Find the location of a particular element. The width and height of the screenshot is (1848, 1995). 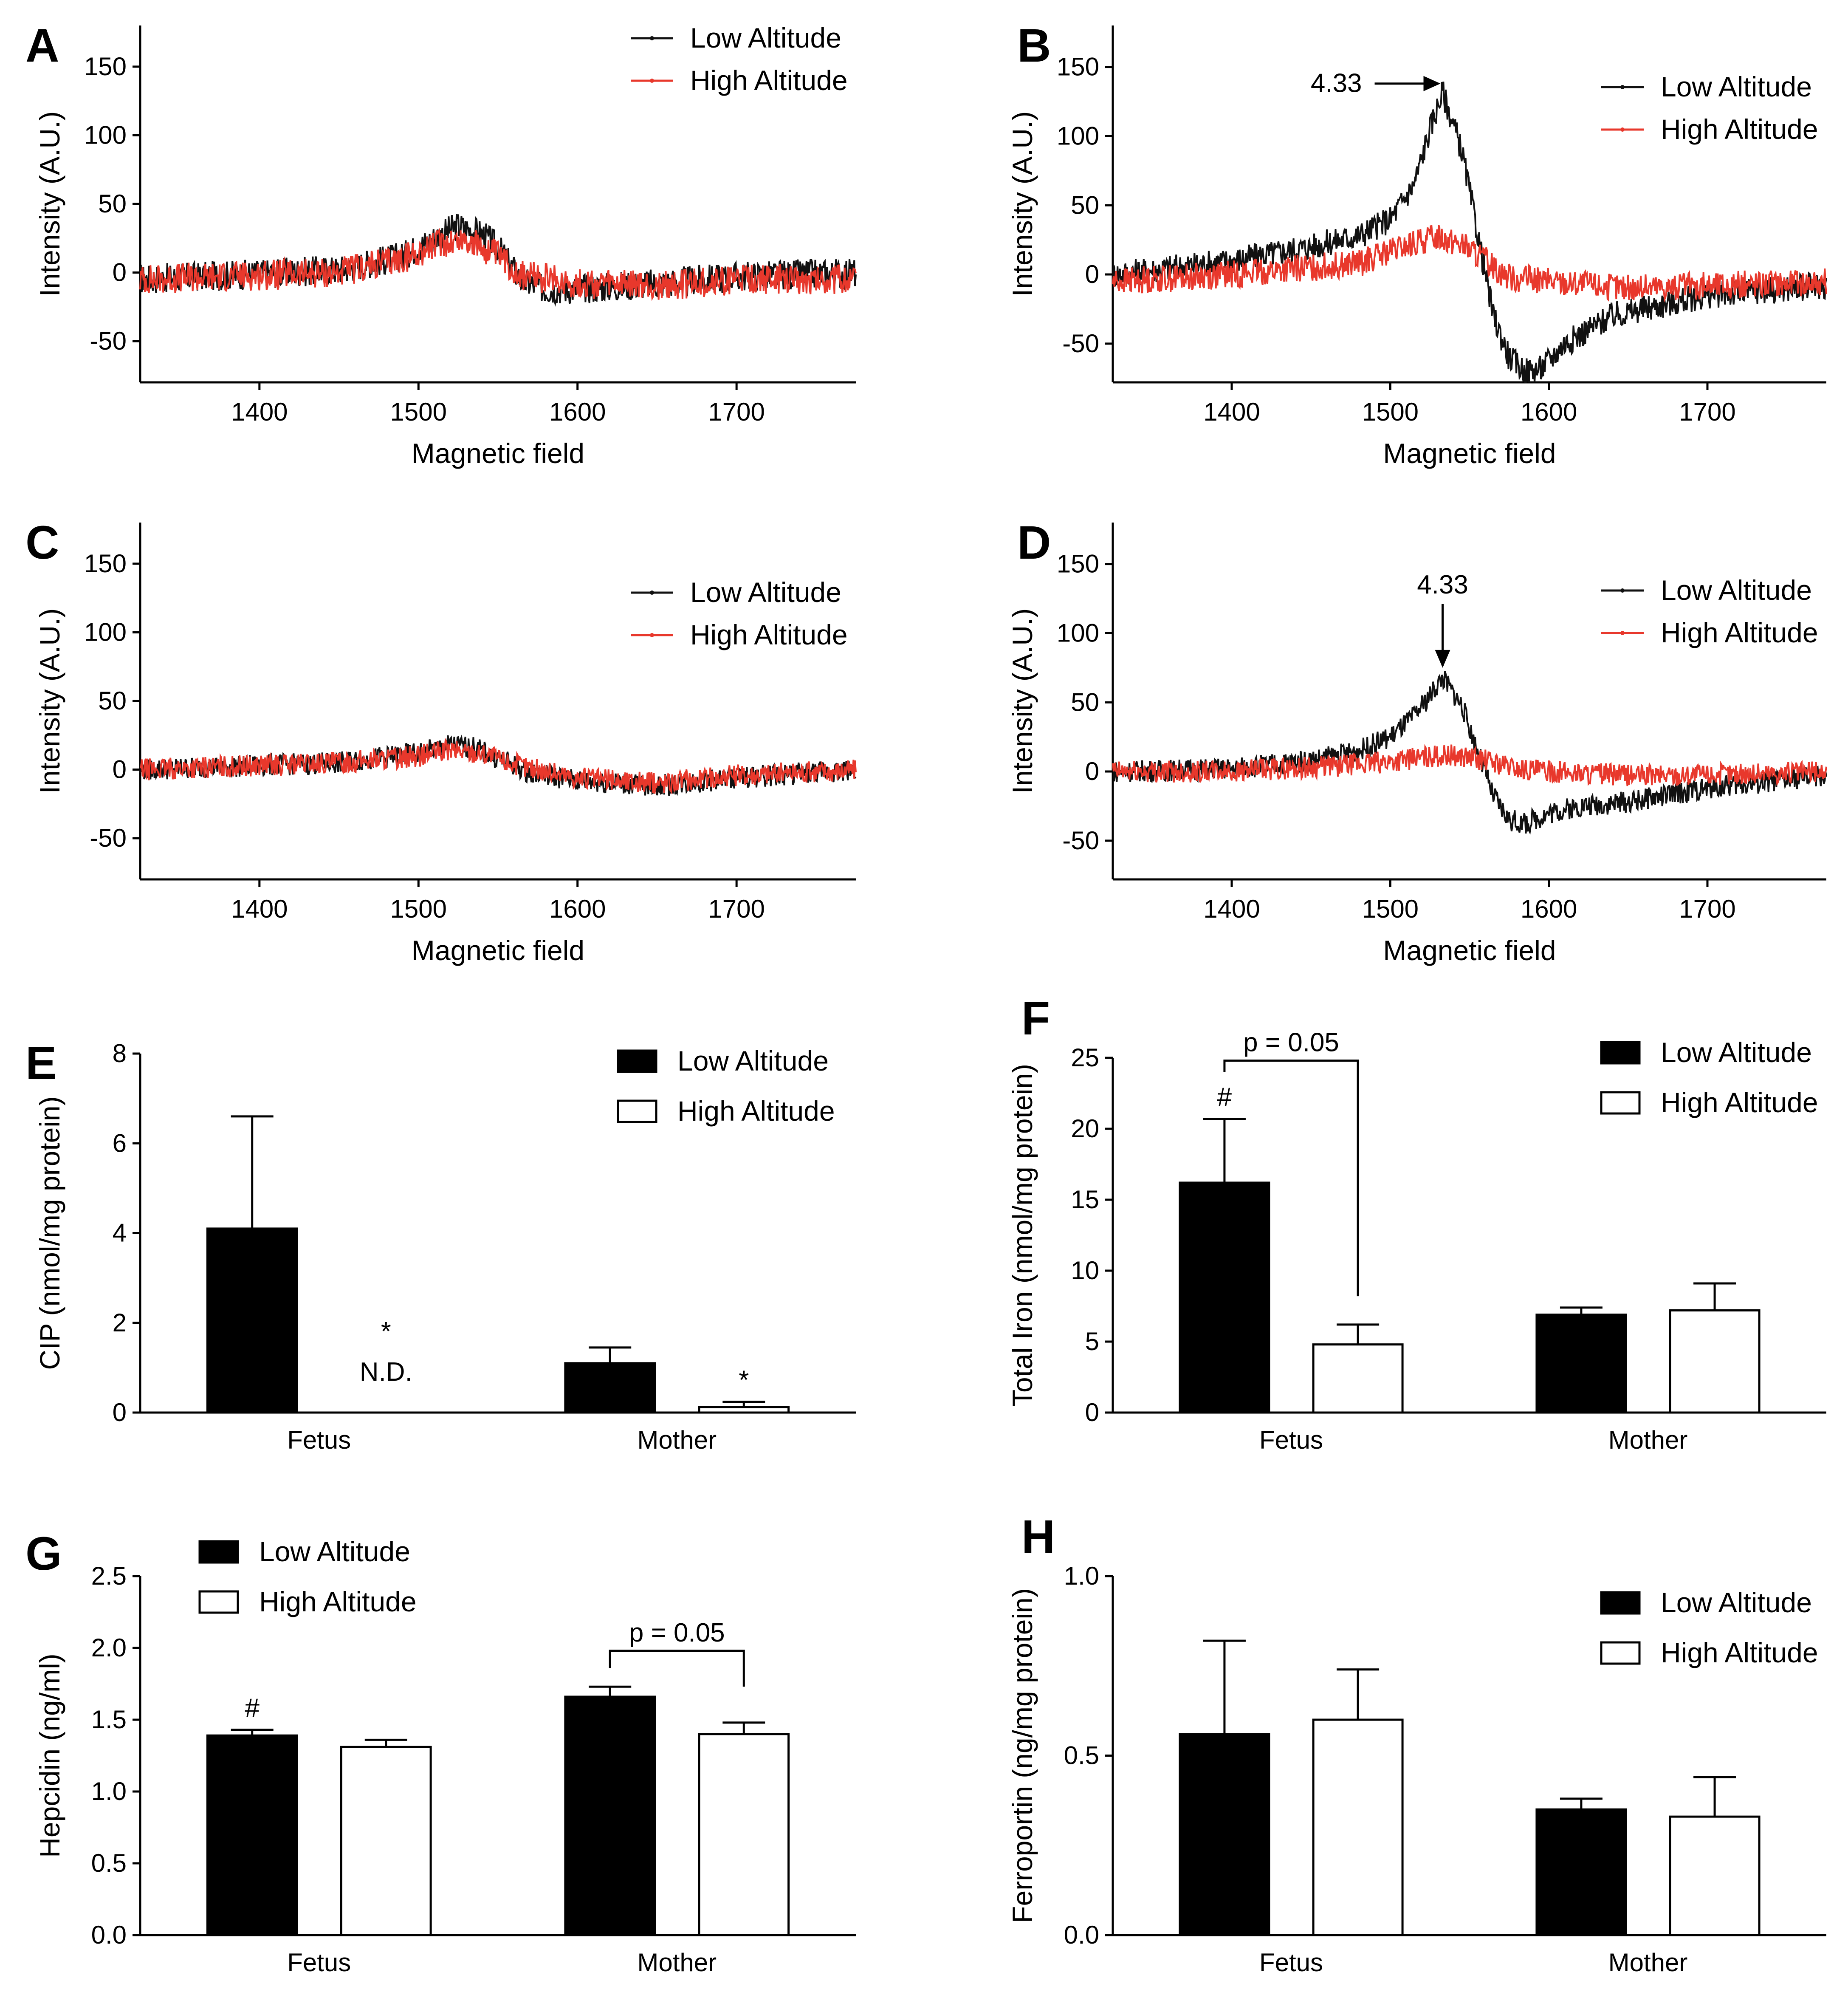

y-tick-label: 20 is located at coordinates (1085, 1128).